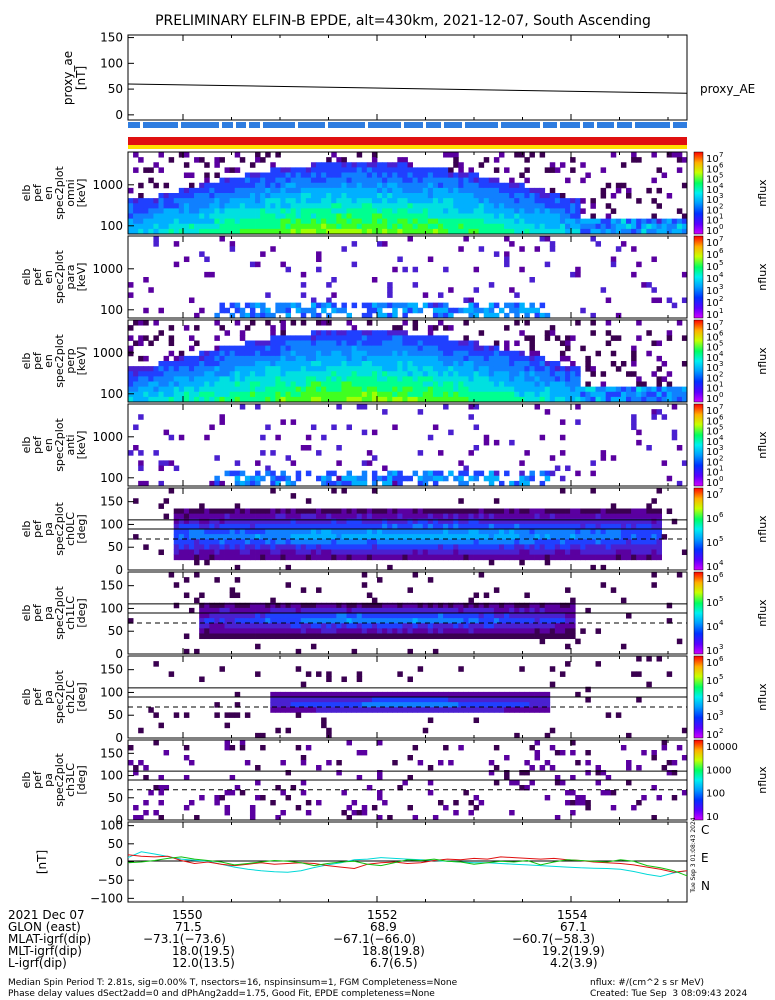 The height and width of the screenshot is (1000, 775). What do you see at coordinates (453, 125) in the screenshot?
I see `science-zone-segment` at bounding box center [453, 125].